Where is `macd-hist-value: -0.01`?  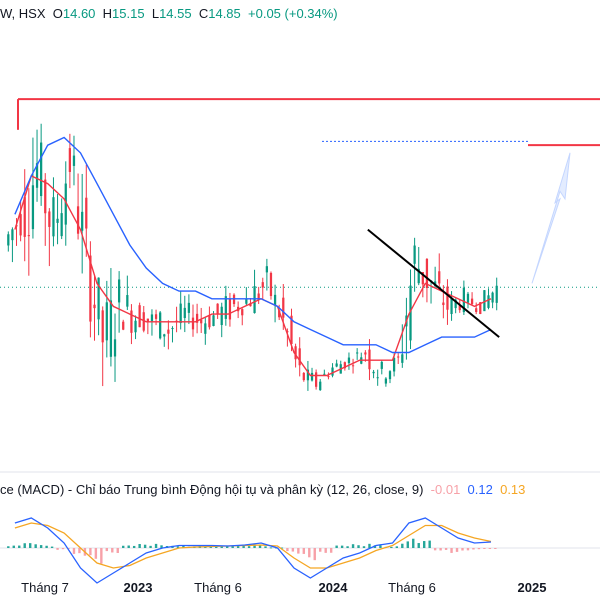 macd-hist-value: -0.01 is located at coordinates (445, 489).